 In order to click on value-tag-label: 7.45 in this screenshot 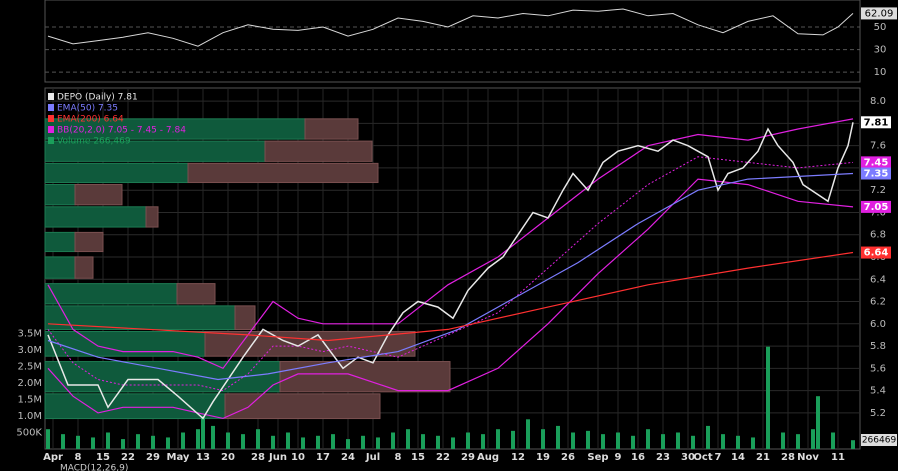, I will do `click(876, 162)`.